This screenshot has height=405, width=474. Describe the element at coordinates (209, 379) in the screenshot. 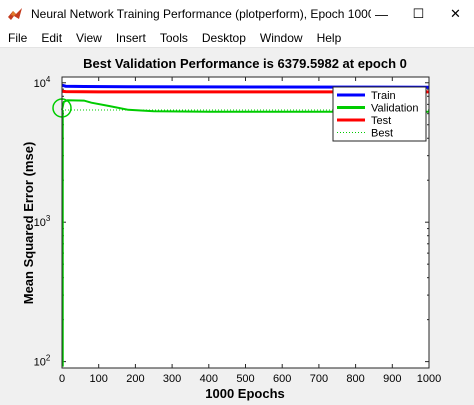

I see `x-tick-label: 400` at that location.